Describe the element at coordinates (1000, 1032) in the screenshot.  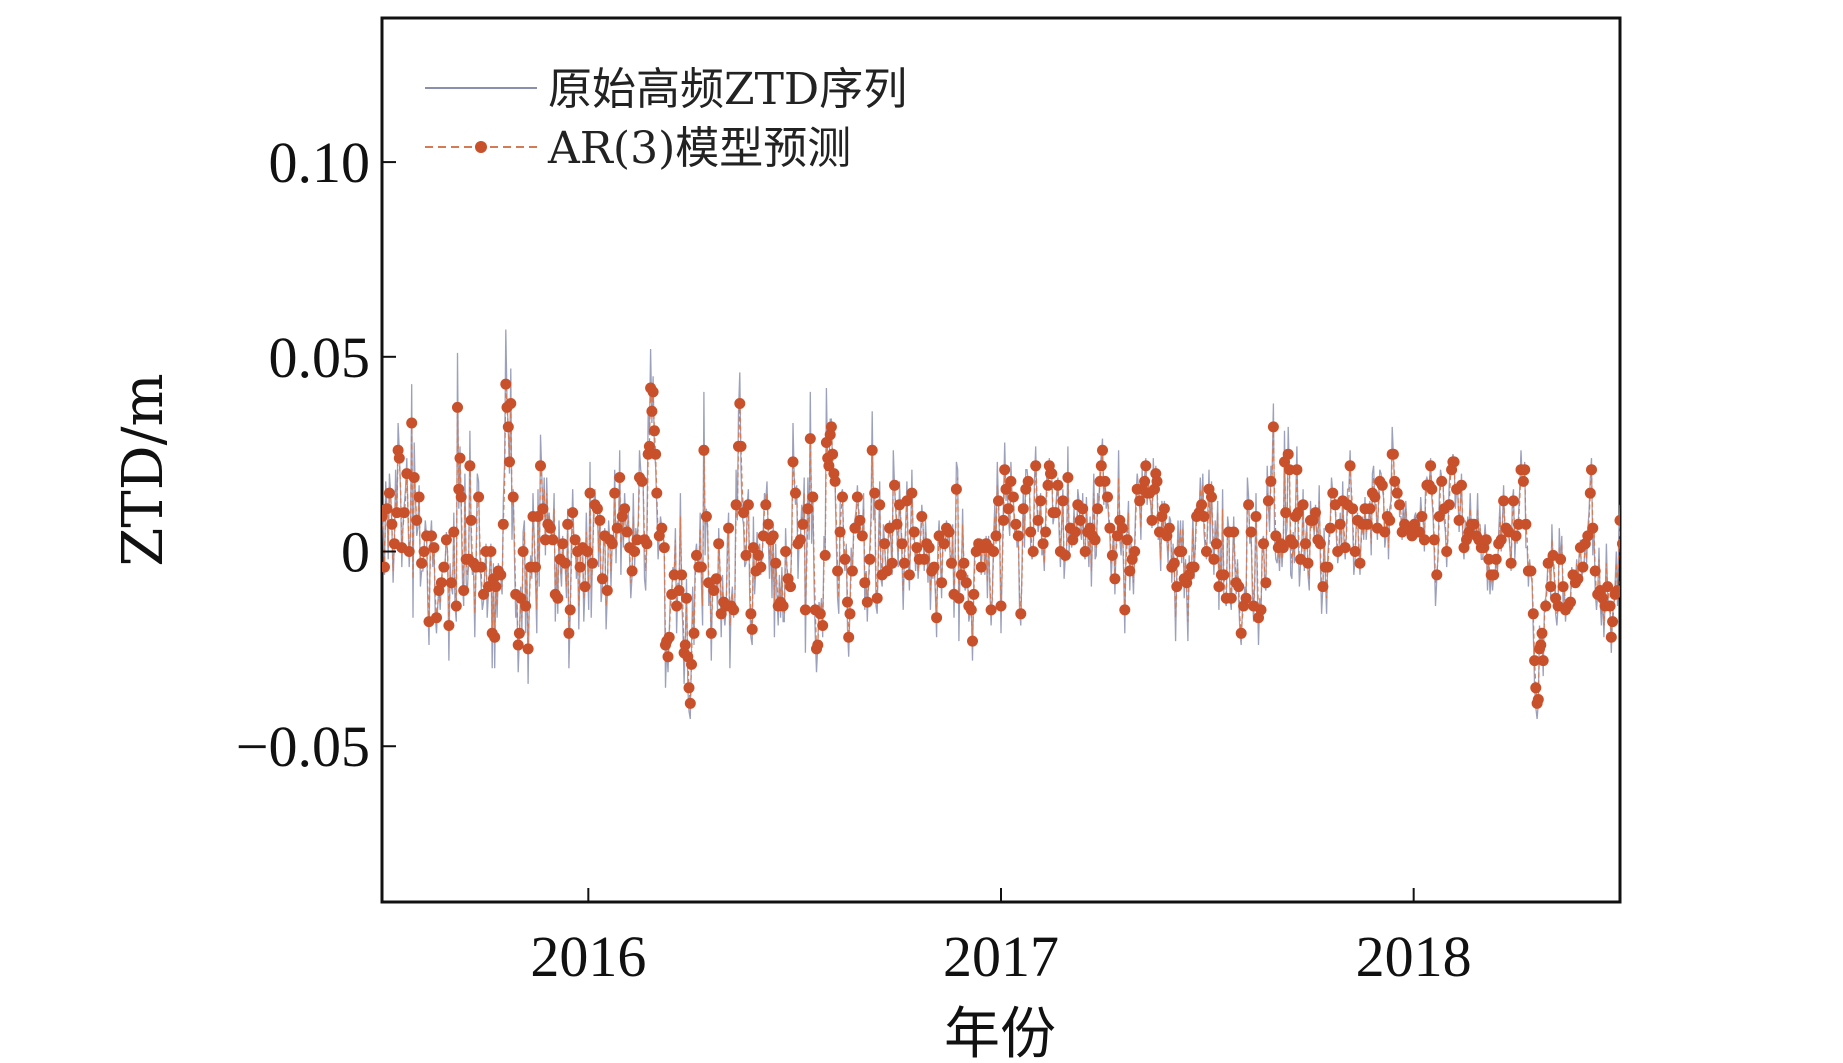
I see `x-axis-title: 年份` at that location.